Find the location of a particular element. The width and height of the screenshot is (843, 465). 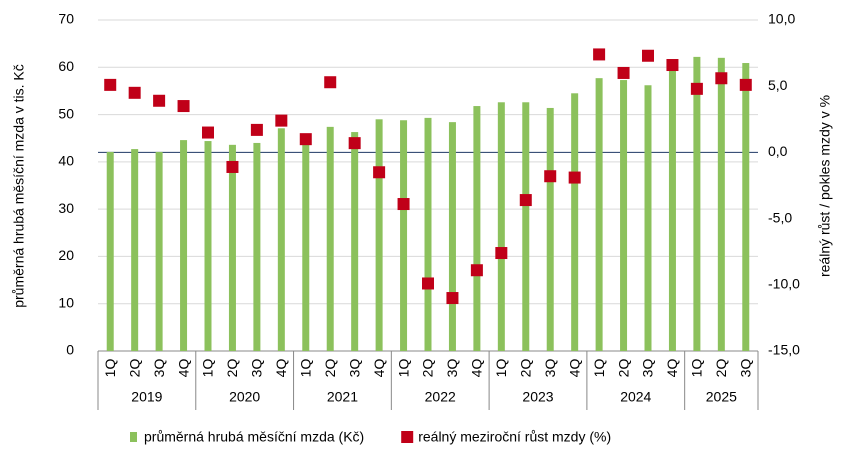

y-tick-label: 0 is located at coordinates (70, 350).